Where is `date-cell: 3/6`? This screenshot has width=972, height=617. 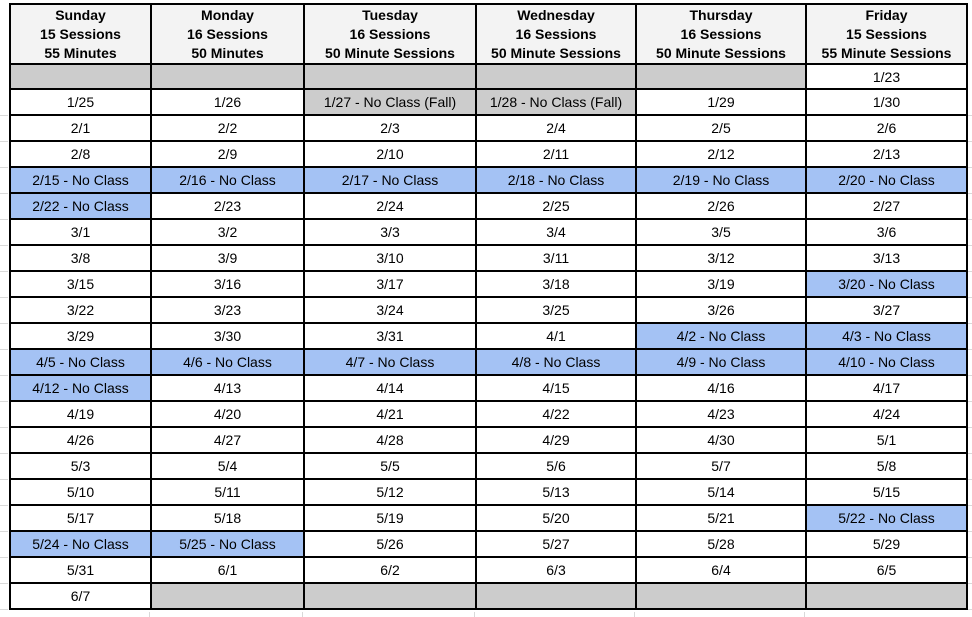 date-cell: 3/6 is located at coordinates (886, 232).